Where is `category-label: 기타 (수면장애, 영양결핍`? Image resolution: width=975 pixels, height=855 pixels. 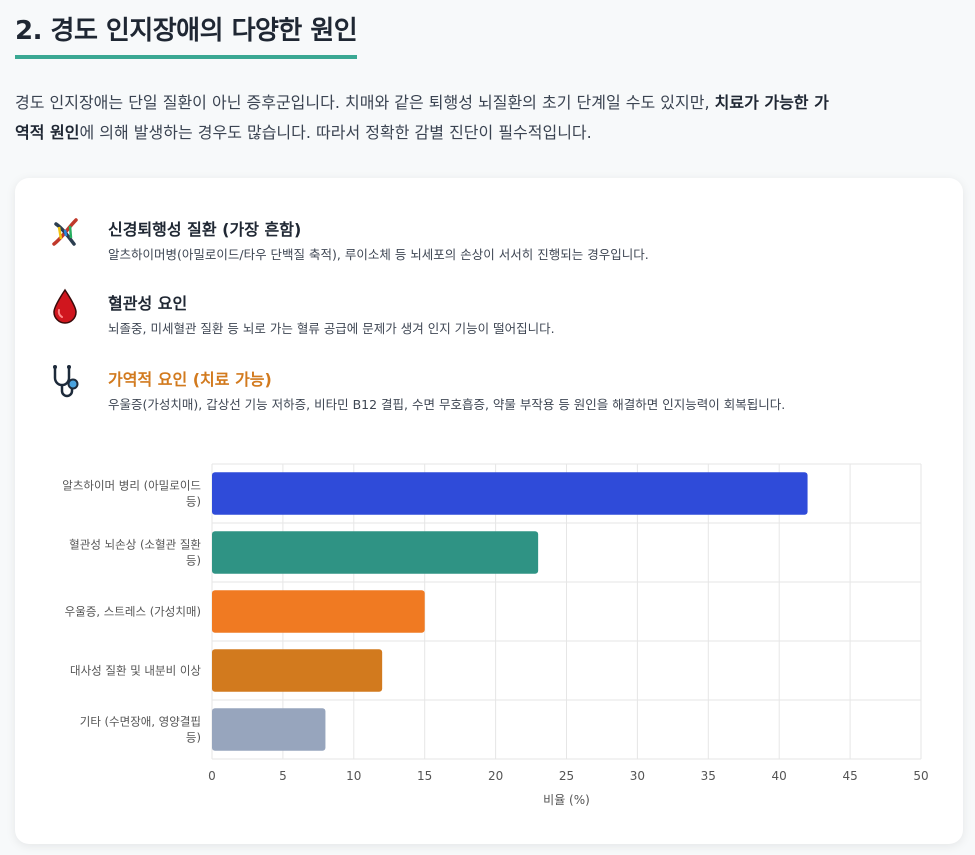 category-label: 기타 (수면장애, 영양결핍 is located at coordinates (140, 722).